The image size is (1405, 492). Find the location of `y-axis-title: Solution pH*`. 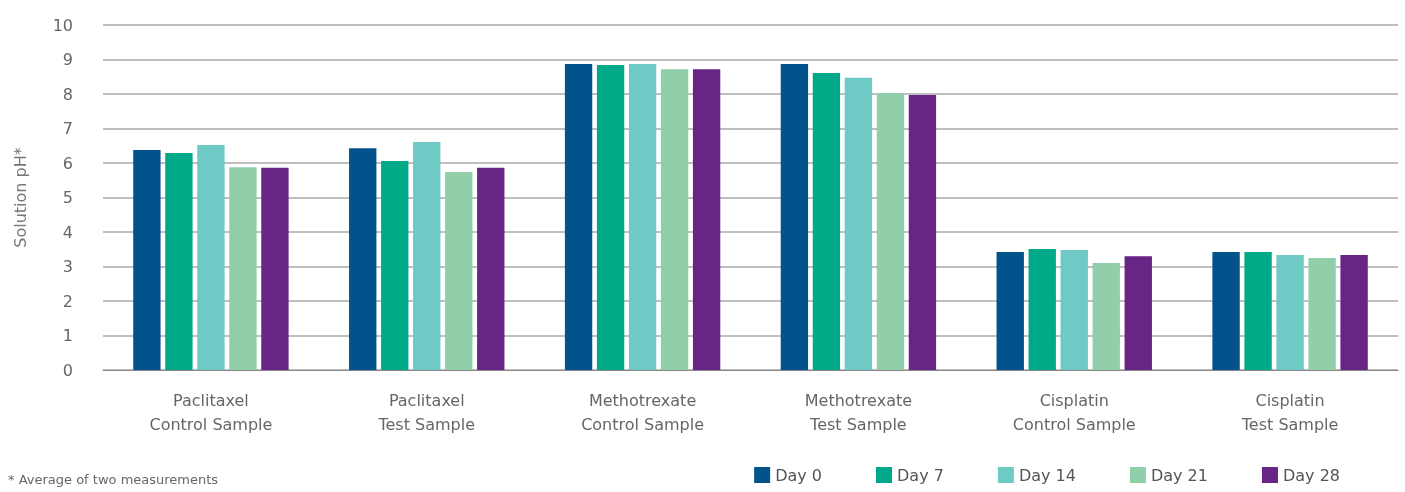

y-axis-title: Solution pH* is located at coordinates (20, 197).